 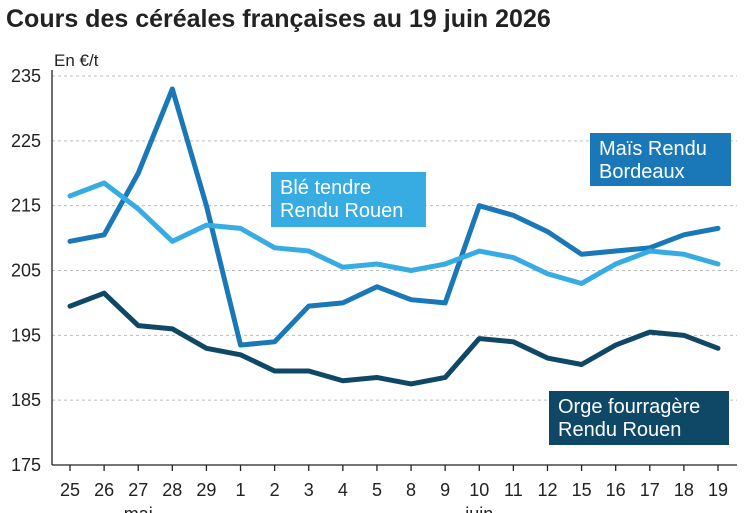 What do you see at coordinates (325, 188) in the screenshot?
I see `series-label-text: Blé tendre` at bounding box center [325, 188].